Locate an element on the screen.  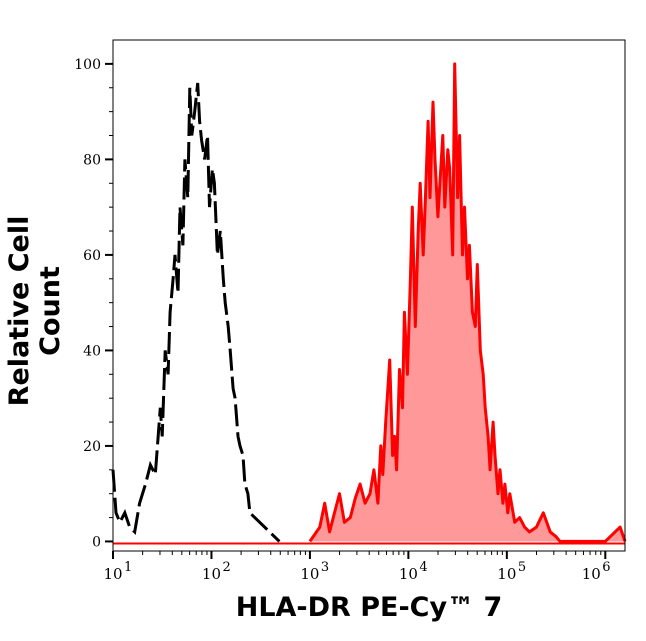
x-tick-exponent: 1 is located at coordinates (128, 567).